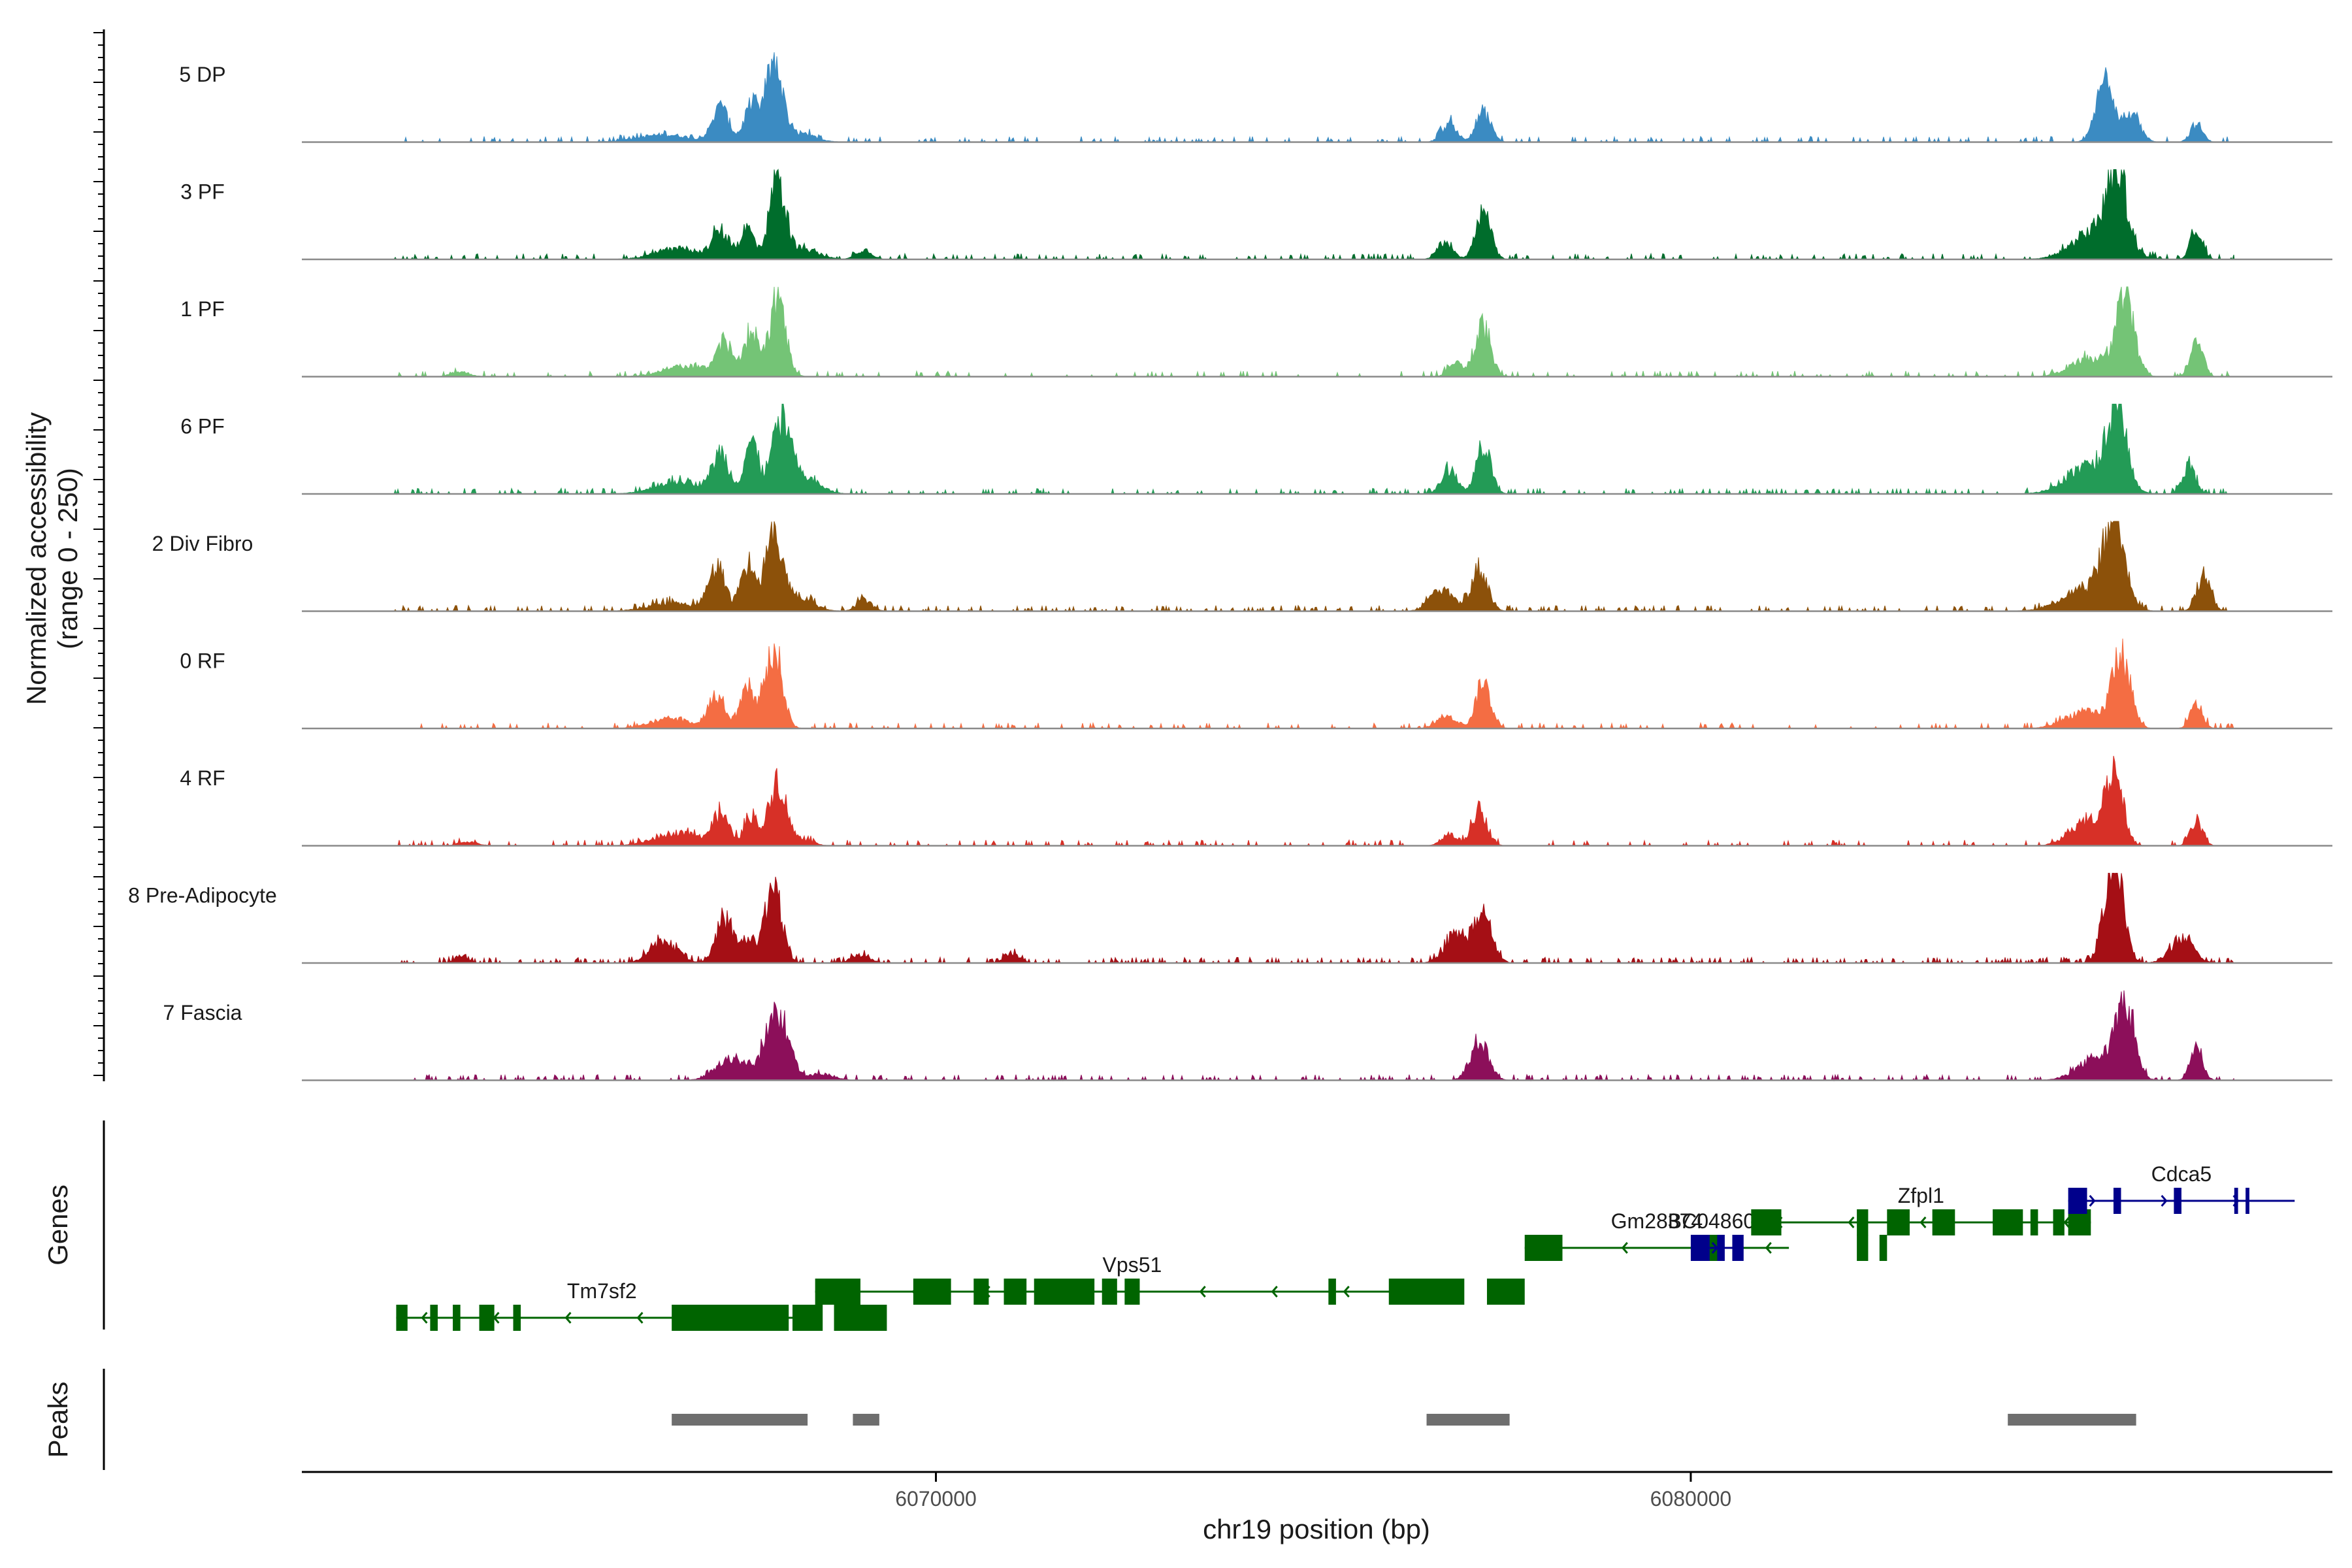 The height and width of the screenshot is (1568, 2352). I want to click on track-8-pre-adipocyte: 8 Pre-Adipocyte, so click(1230, 918).